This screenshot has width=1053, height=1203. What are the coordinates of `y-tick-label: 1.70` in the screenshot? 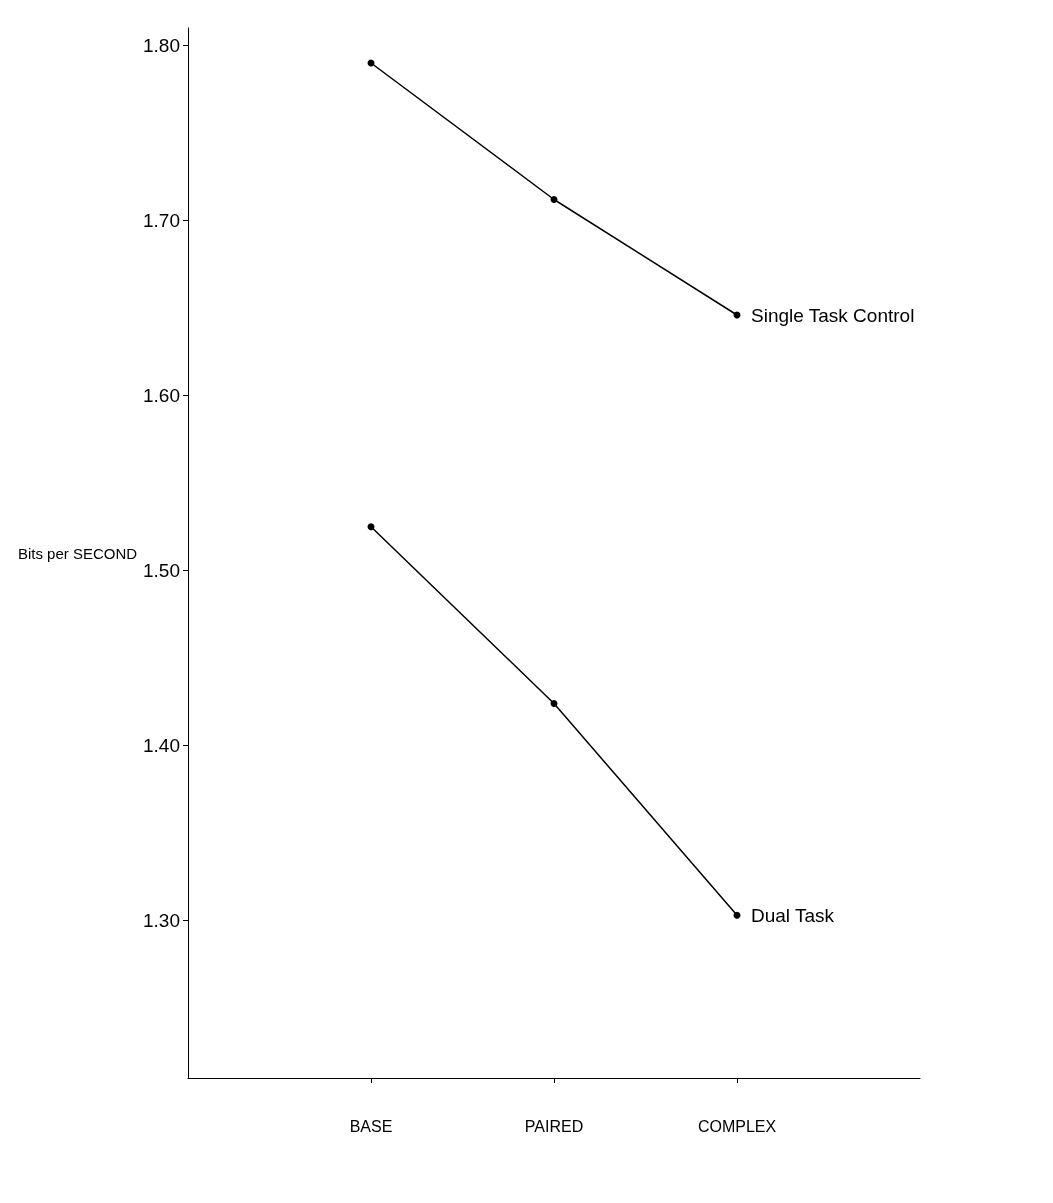 It's located at (161, 220).